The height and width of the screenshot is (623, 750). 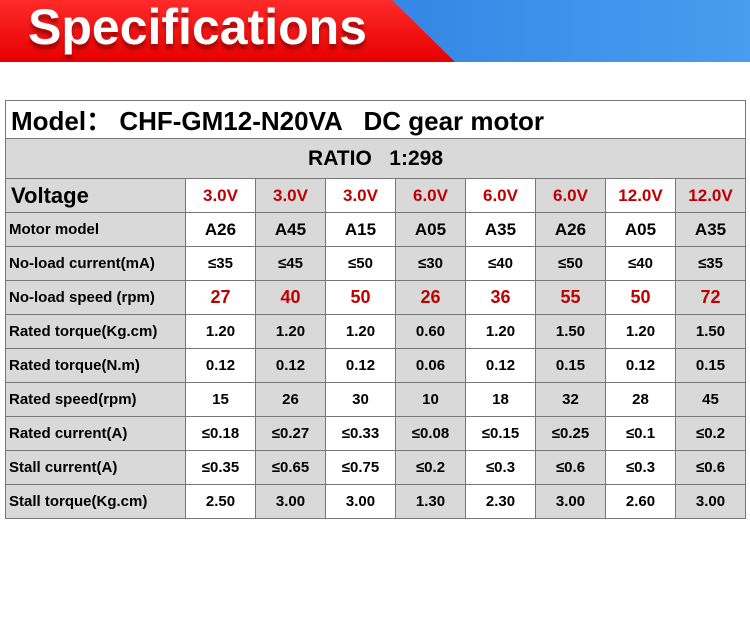 I want to click on model: Model： CHF-GM12-N20VA DC gear motor, so click(x=375, y=119).